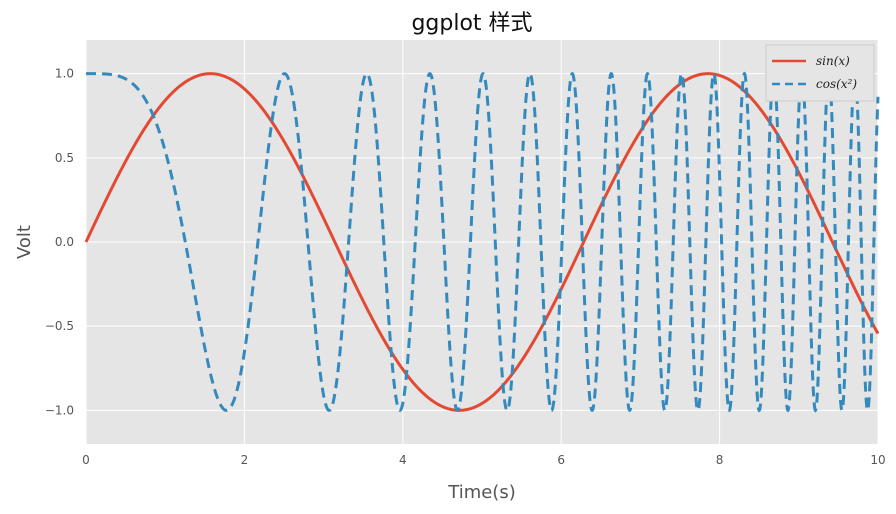 The image size is (896, 514). I want to click on legend-label-sin: sin(x), so click(833, 61).